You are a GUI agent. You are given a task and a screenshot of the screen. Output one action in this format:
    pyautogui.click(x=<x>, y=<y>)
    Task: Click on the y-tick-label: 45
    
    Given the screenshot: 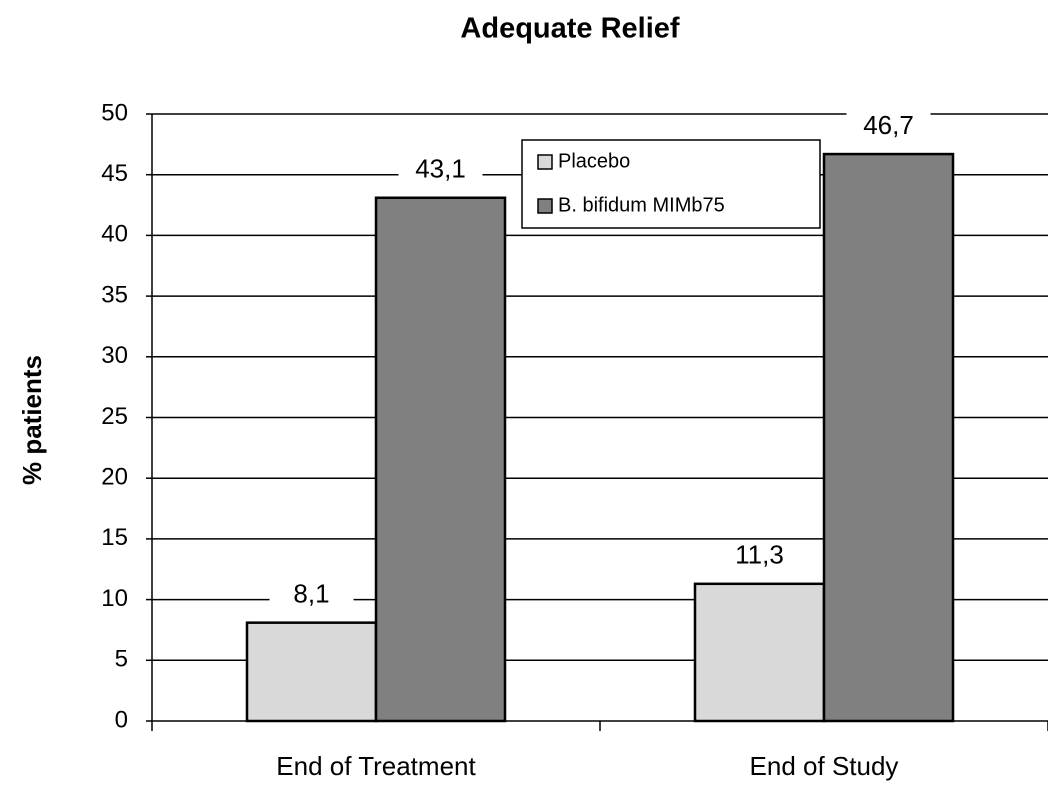 What is the action you would take?
    pyautogui.click(x=114, y=173)
    